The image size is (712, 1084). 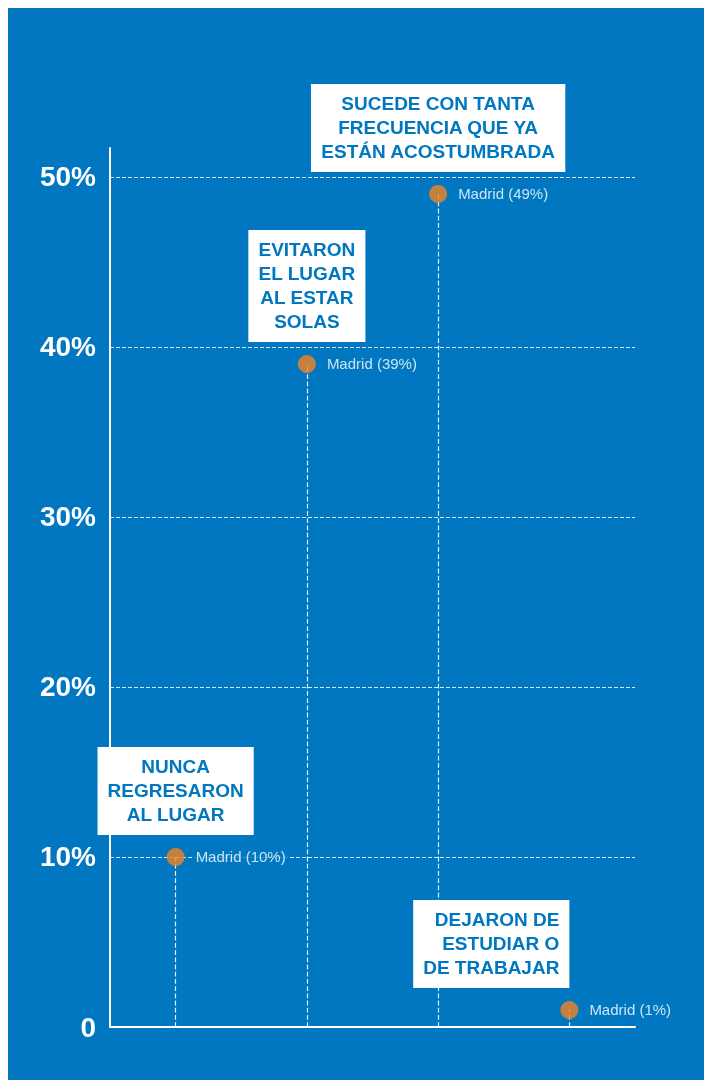 I want to click on annotation: EVITARON EL LUGAR AL ESTAR SOLAS, so click(x=307, y=286).